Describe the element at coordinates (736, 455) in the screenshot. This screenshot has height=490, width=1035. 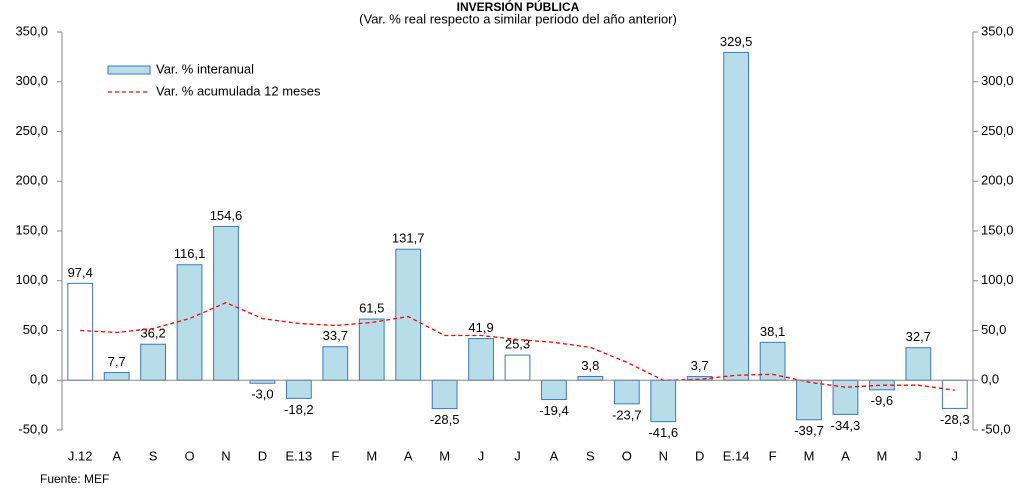
I see `x-tick-label: E.14` at that location.